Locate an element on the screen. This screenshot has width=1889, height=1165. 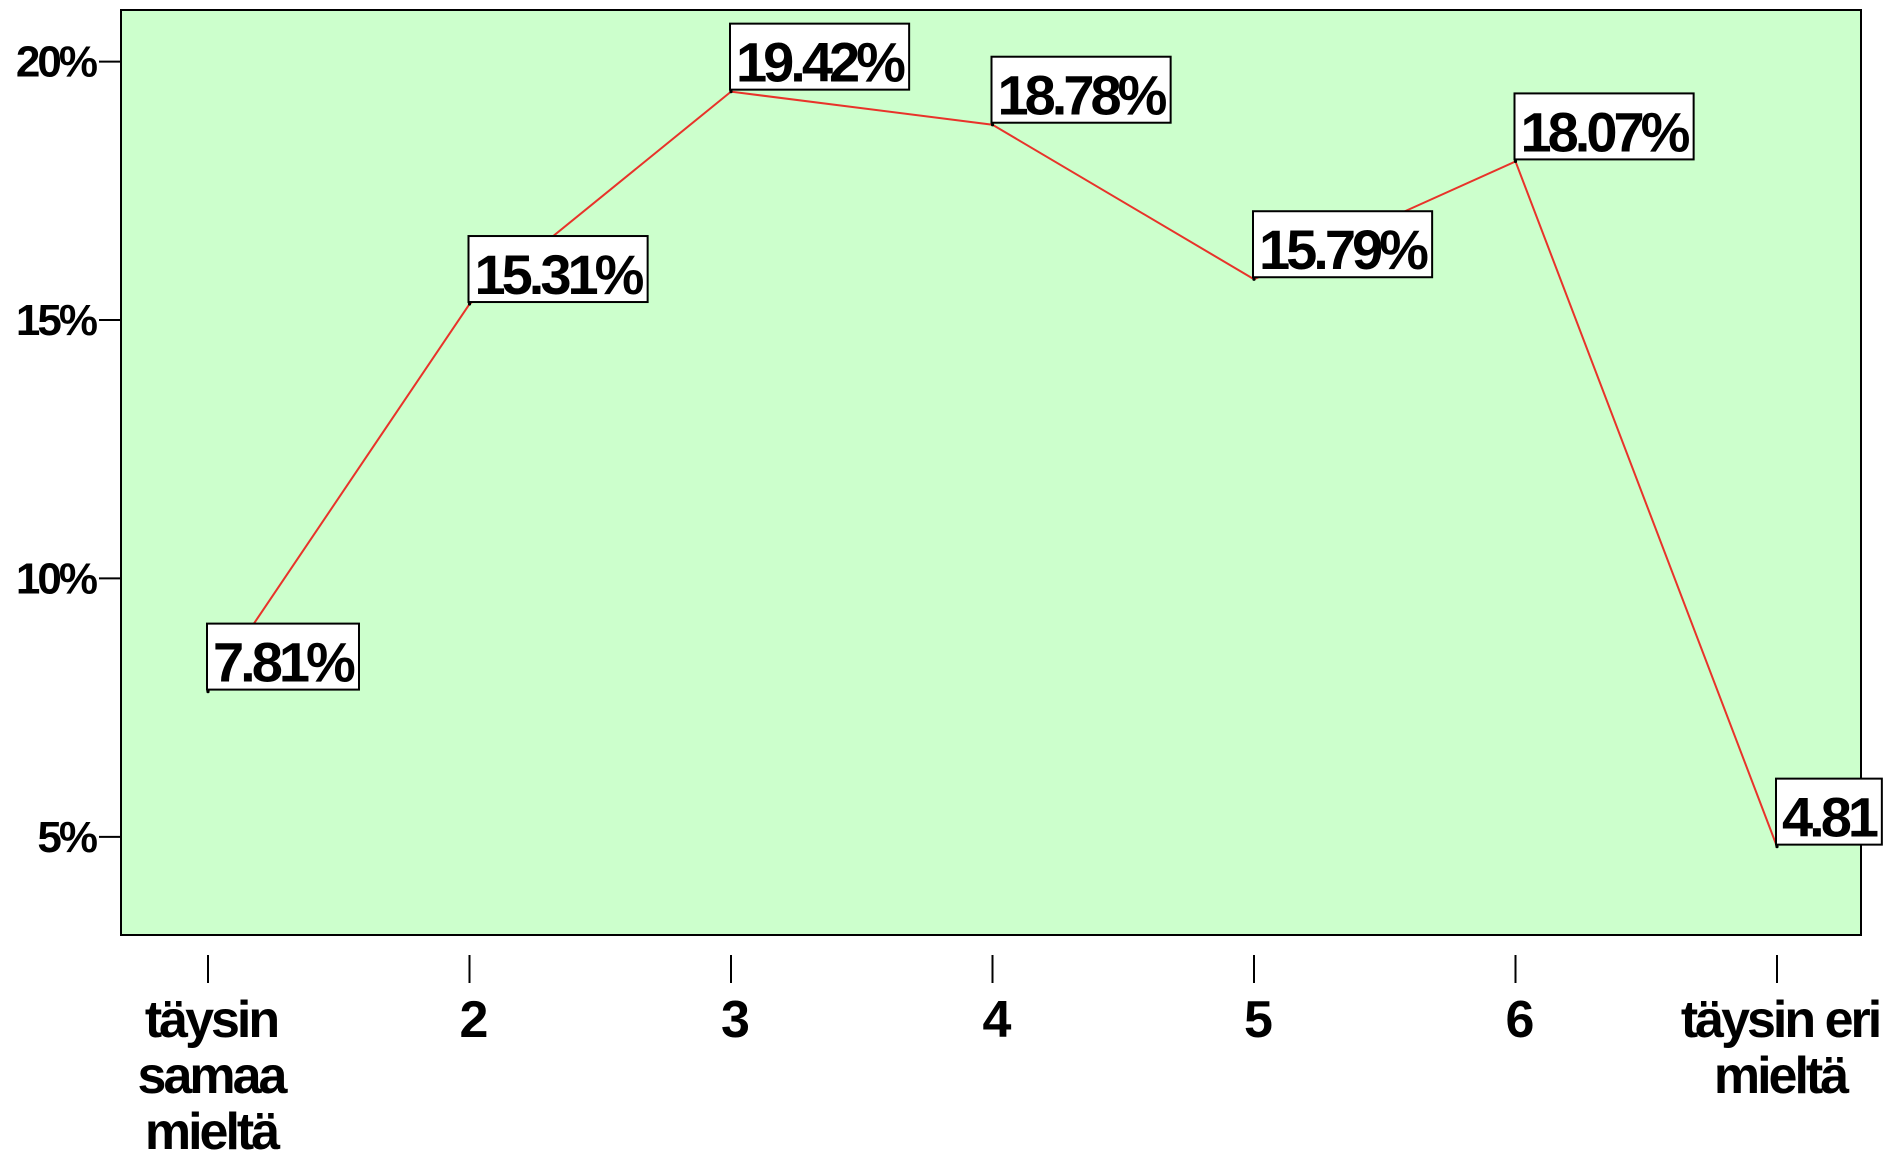
x-tick-label: 3 is located at coordinates (735, 1020).